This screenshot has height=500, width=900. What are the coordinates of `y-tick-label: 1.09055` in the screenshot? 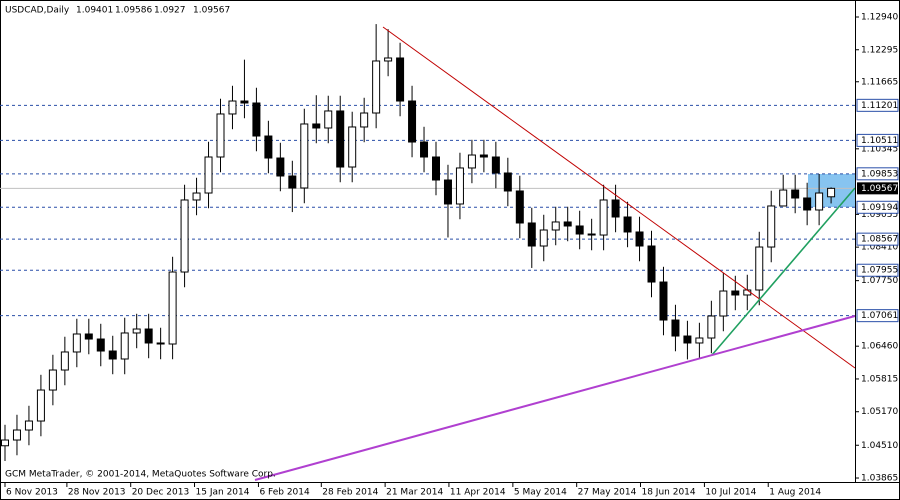 It's located at (879, 215).